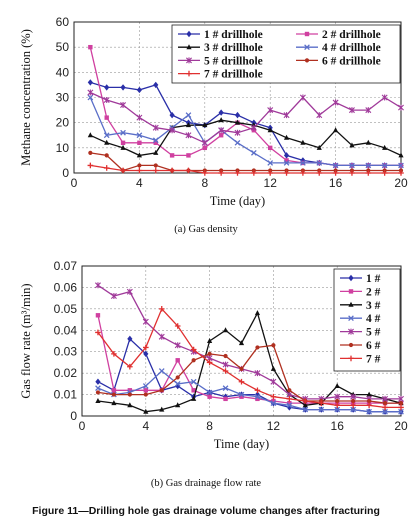 The height and width of the screenshot is (527, 412). What do you see at coordinates (26, 340) in the screenshot?
I see `y-axis-title: Gas flow rate (m³/min)` at bounding box center [26, 340].